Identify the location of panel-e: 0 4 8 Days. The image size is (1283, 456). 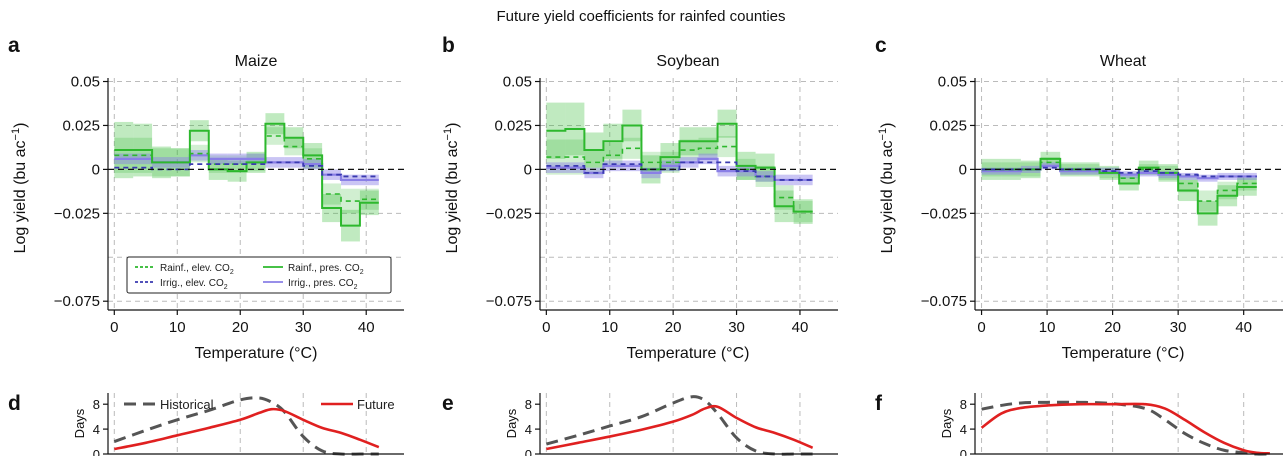
(671, 424).